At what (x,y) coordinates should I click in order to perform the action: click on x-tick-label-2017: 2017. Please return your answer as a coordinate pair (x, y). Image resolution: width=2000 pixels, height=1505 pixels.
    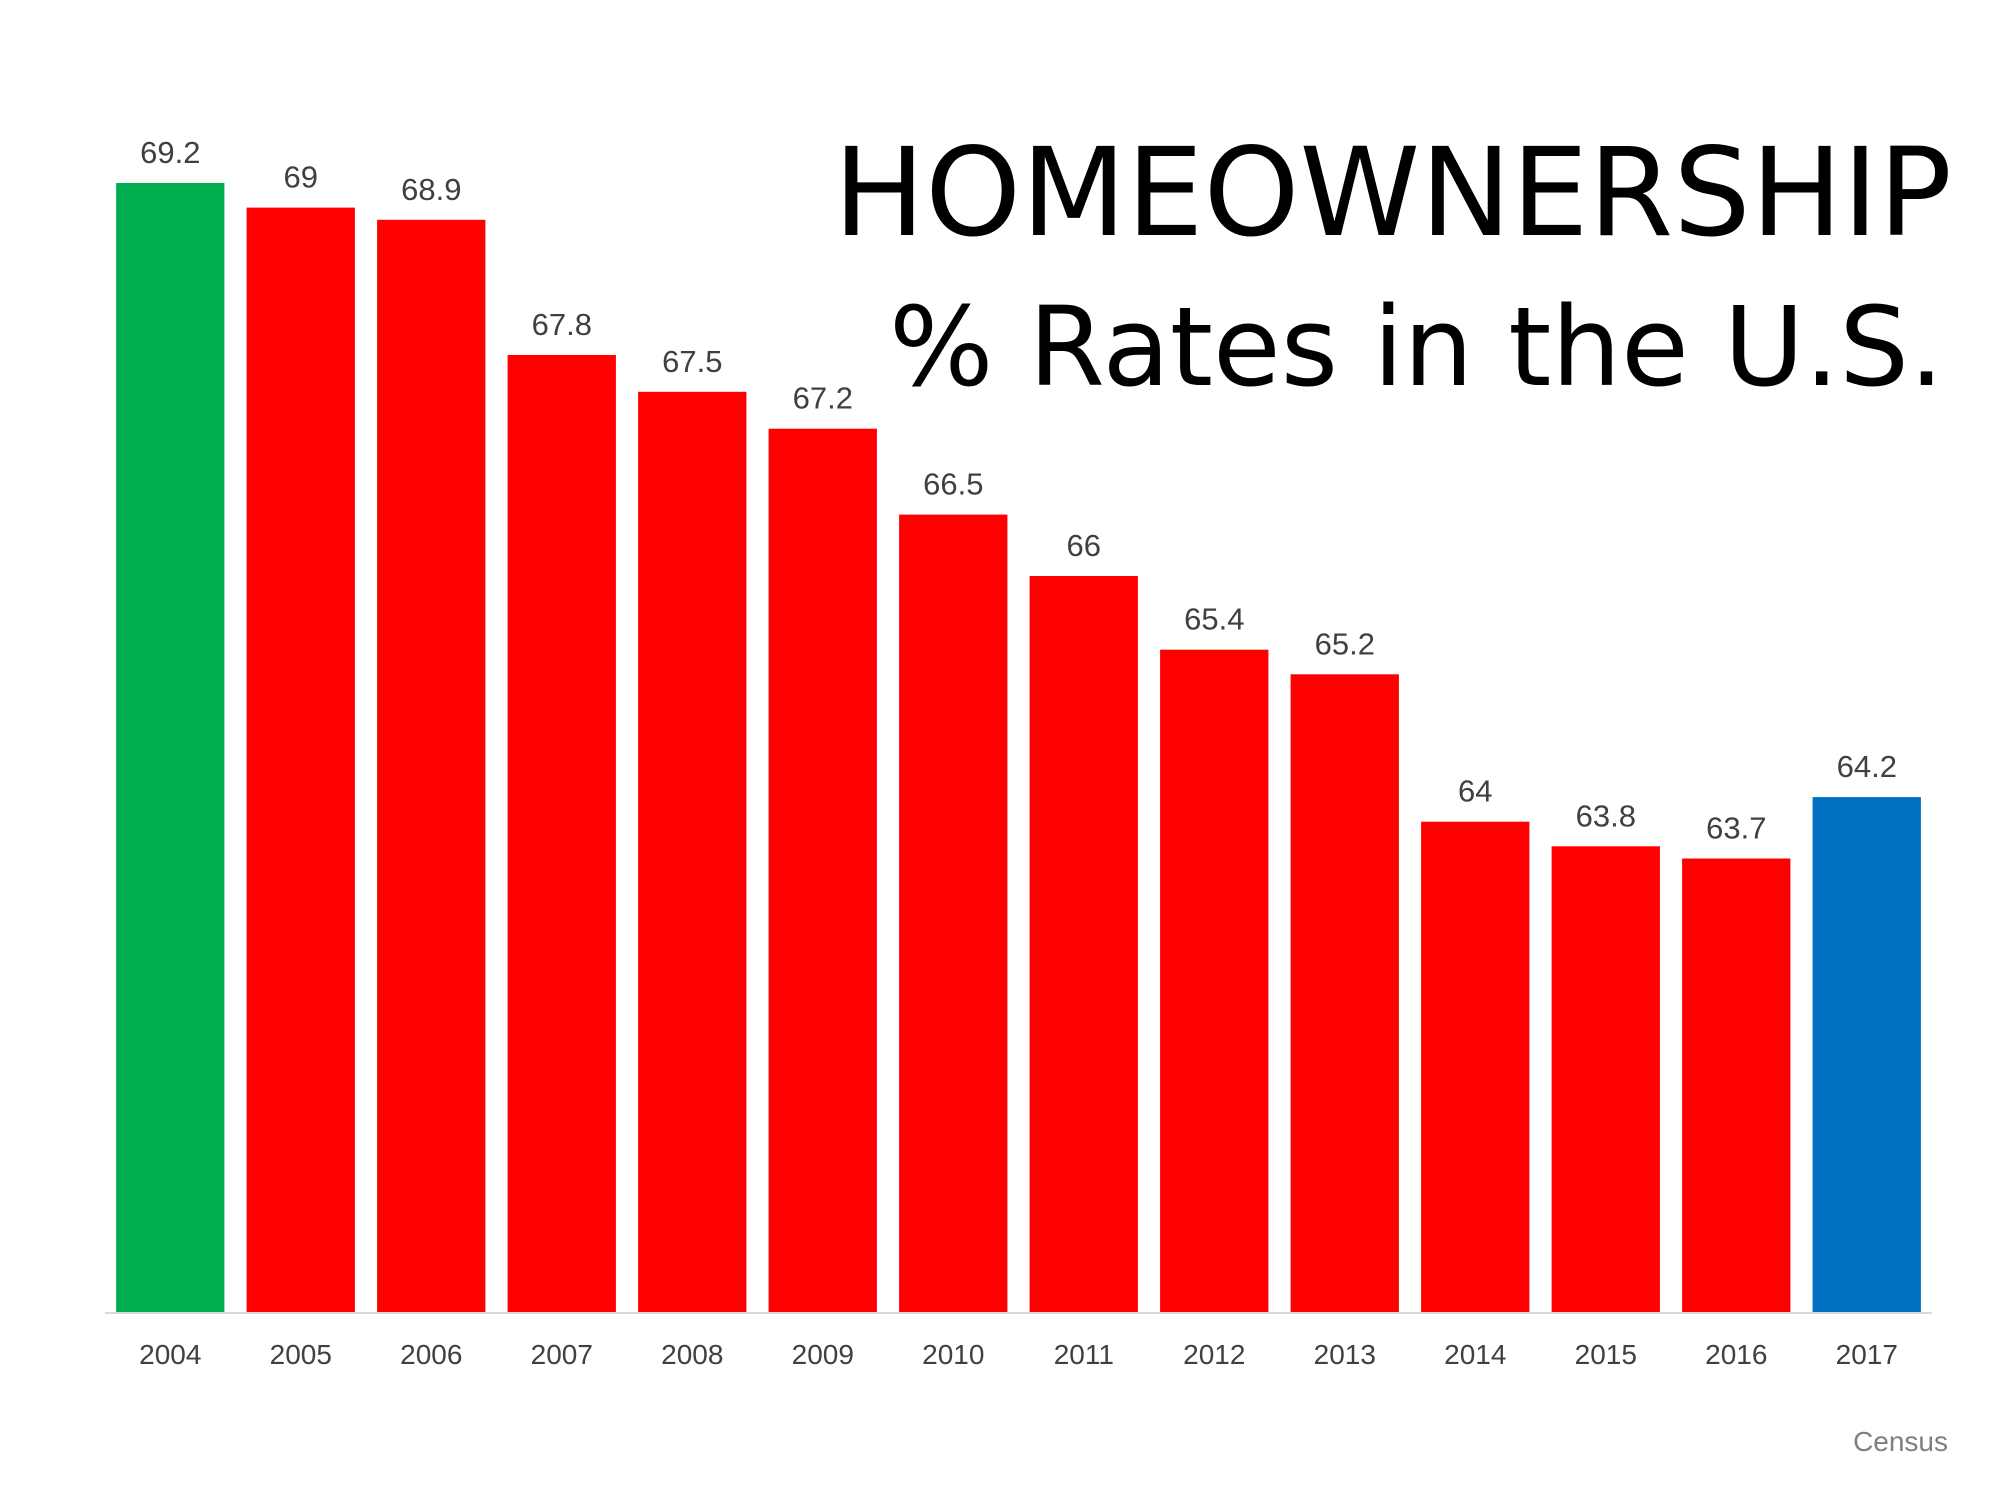
    Looking at the image, I should click on (1867, 1354).